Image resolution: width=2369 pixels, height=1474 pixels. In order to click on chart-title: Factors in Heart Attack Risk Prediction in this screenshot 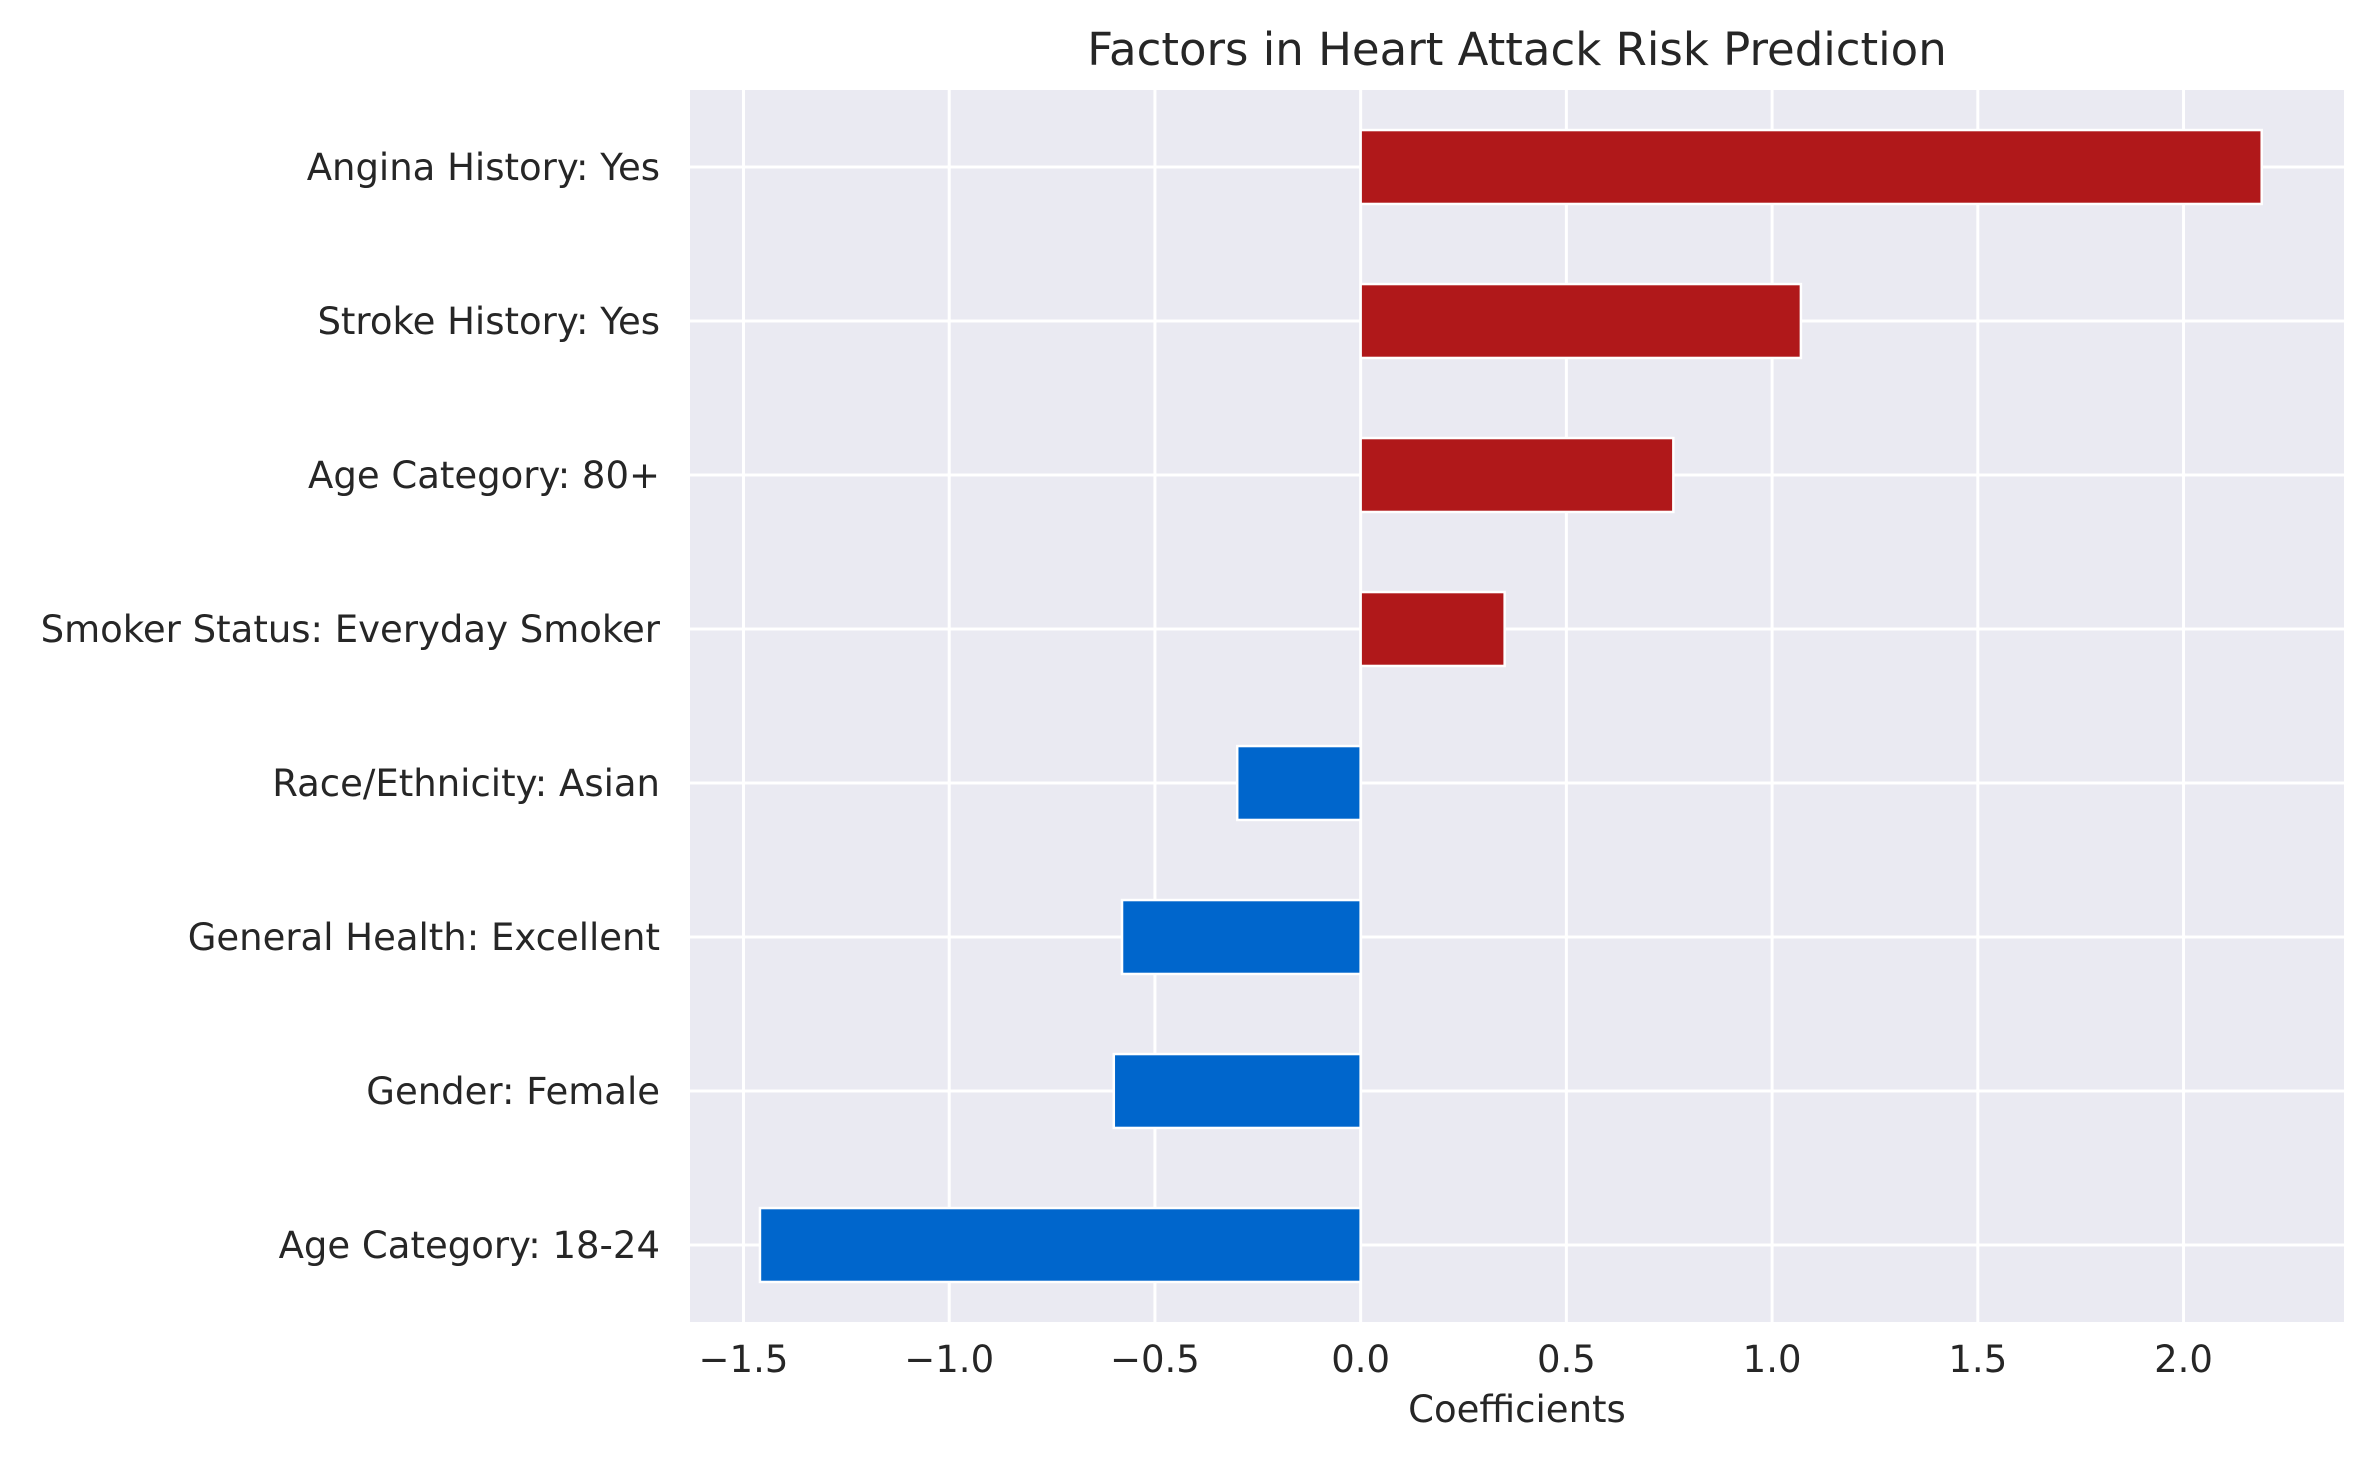, I will do `click(1516, 49)`.